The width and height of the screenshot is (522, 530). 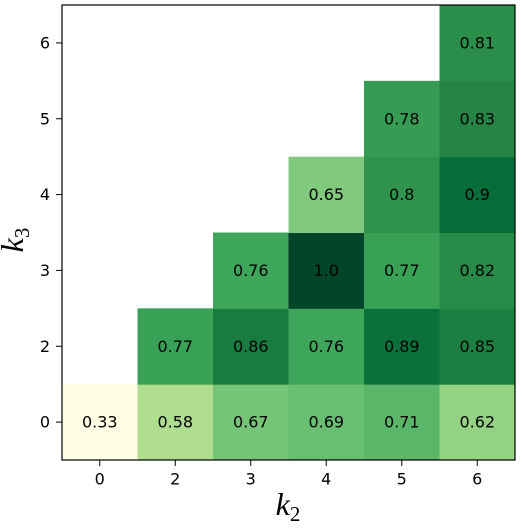 I want to click on cell-label: 0.33, so click(x=100, y=422).